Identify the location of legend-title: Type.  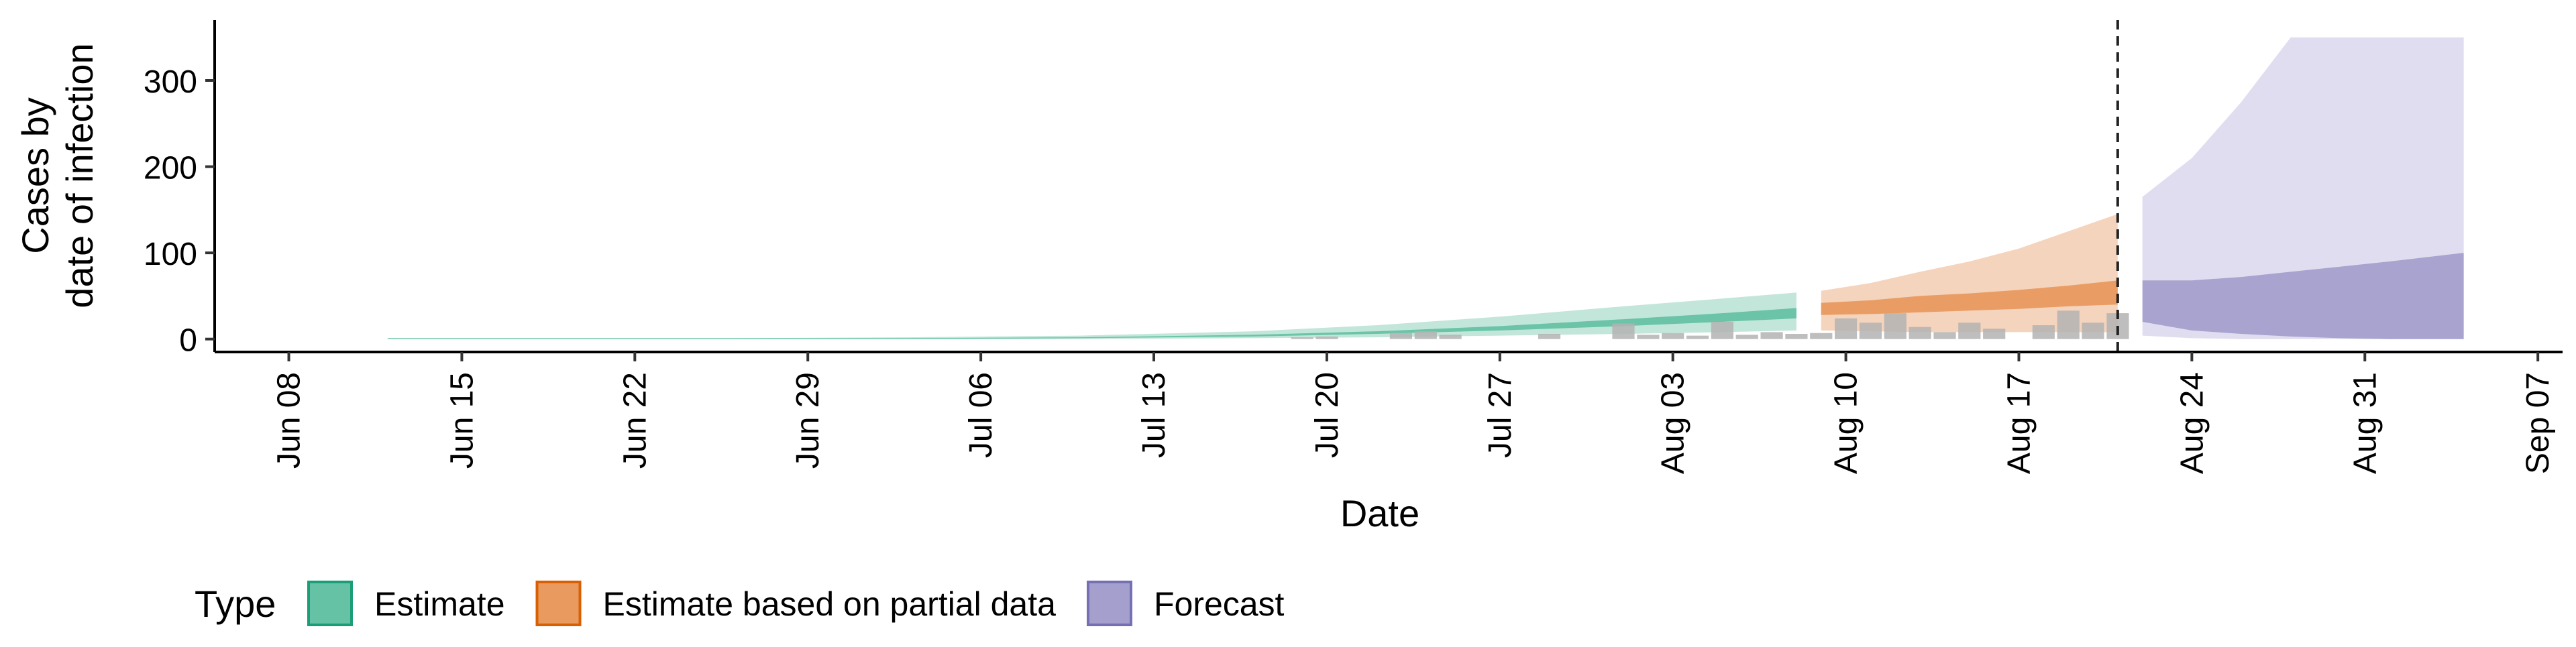
(235, 604).